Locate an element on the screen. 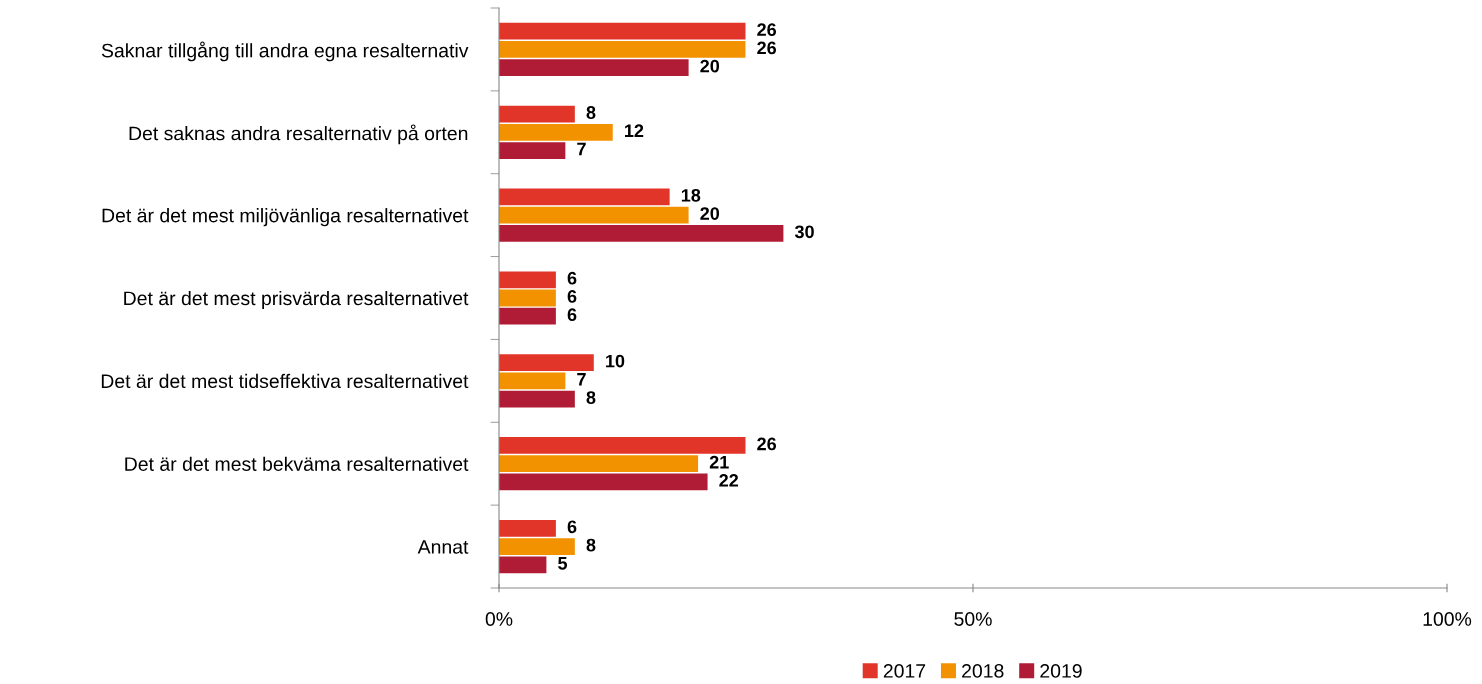 The width and height of the screenshot is (1482, 684). data-label: 10 is located at coordinates (615, 361).